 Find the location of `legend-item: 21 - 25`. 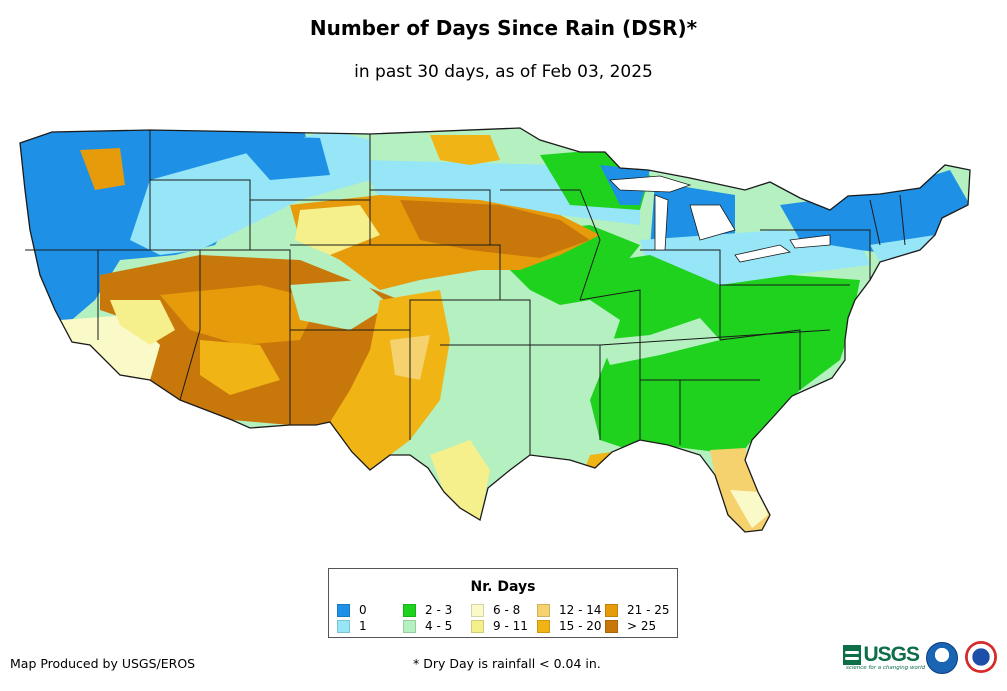

legend-item: 21 - 25 is located at coordinates (637, 610).